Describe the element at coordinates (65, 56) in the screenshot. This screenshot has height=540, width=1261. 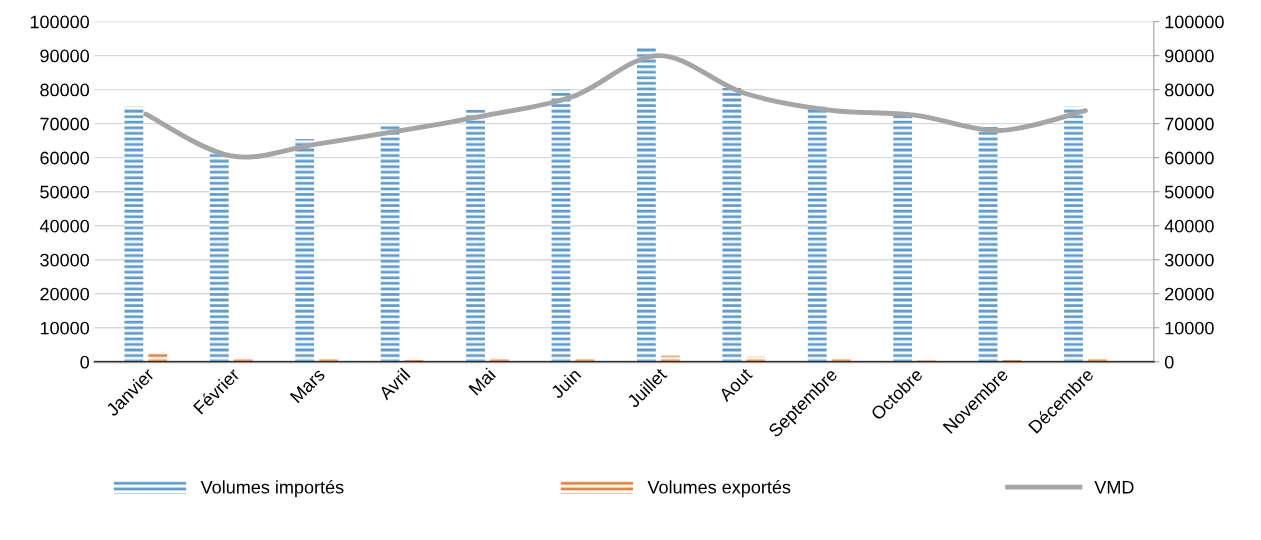
I see `y-tick-label: 90000` at that location.